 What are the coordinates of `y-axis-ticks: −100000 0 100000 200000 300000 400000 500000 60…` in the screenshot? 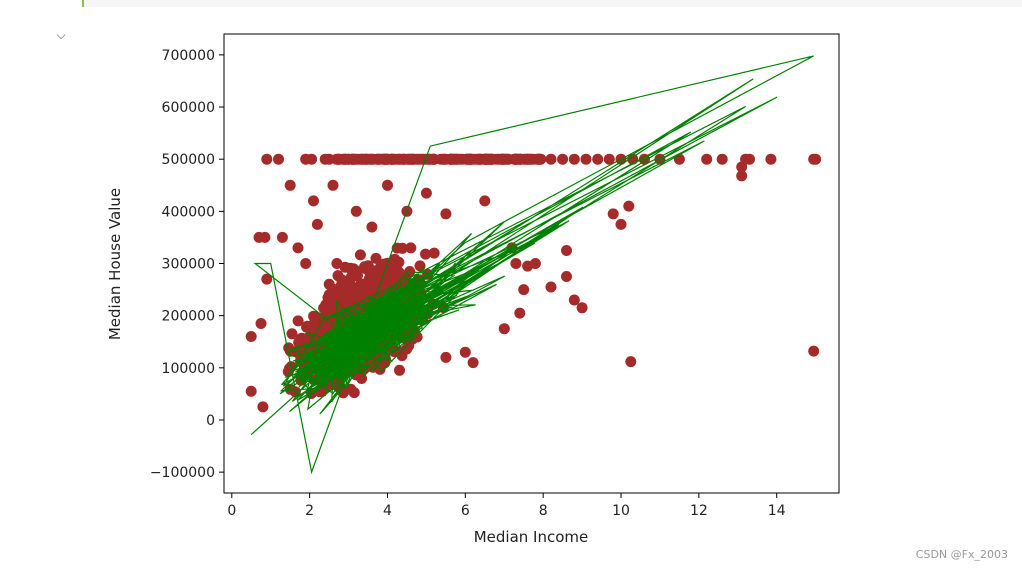 It's located at (187, 264).